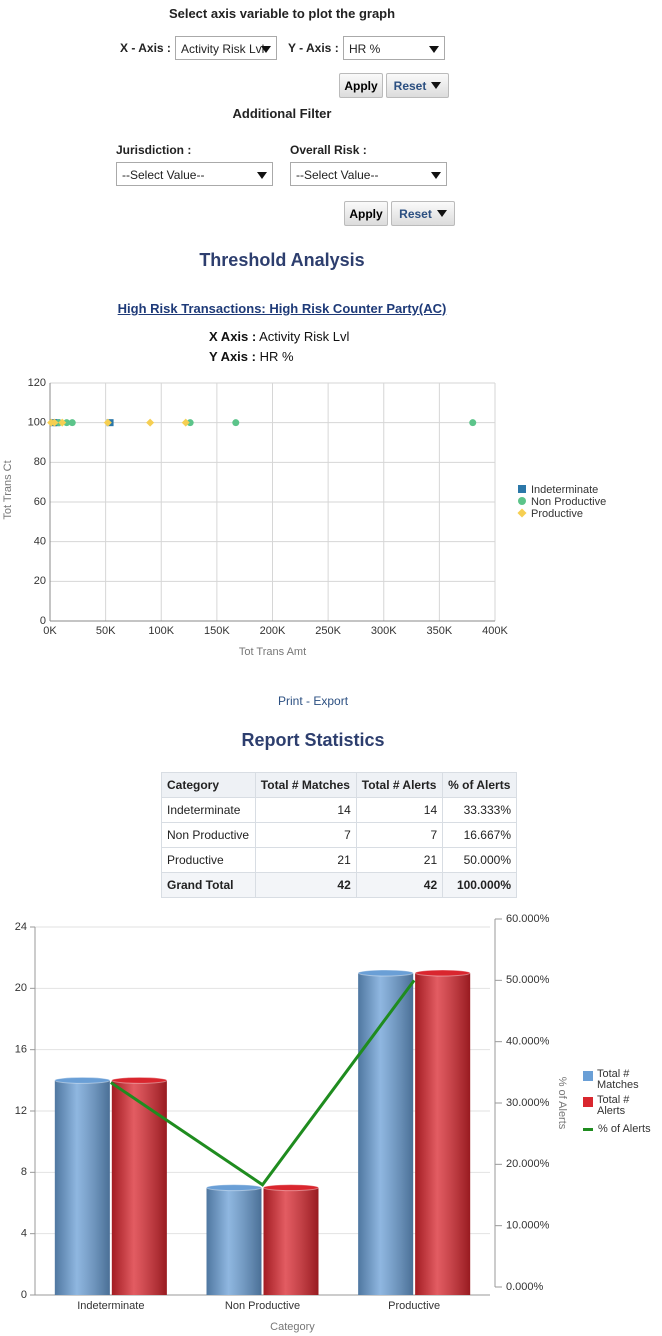 The height and width of the screenshot is (1336, 662). Describe the element at coordinates (327, 701) in the screenshot. I see `export-link: - Export` at that location.